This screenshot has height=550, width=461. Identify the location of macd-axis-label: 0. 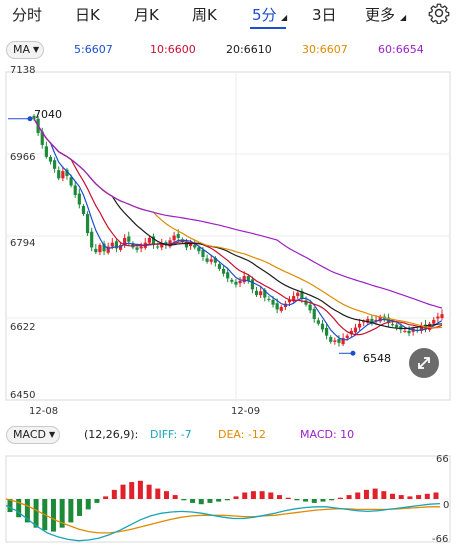
(446, 505).